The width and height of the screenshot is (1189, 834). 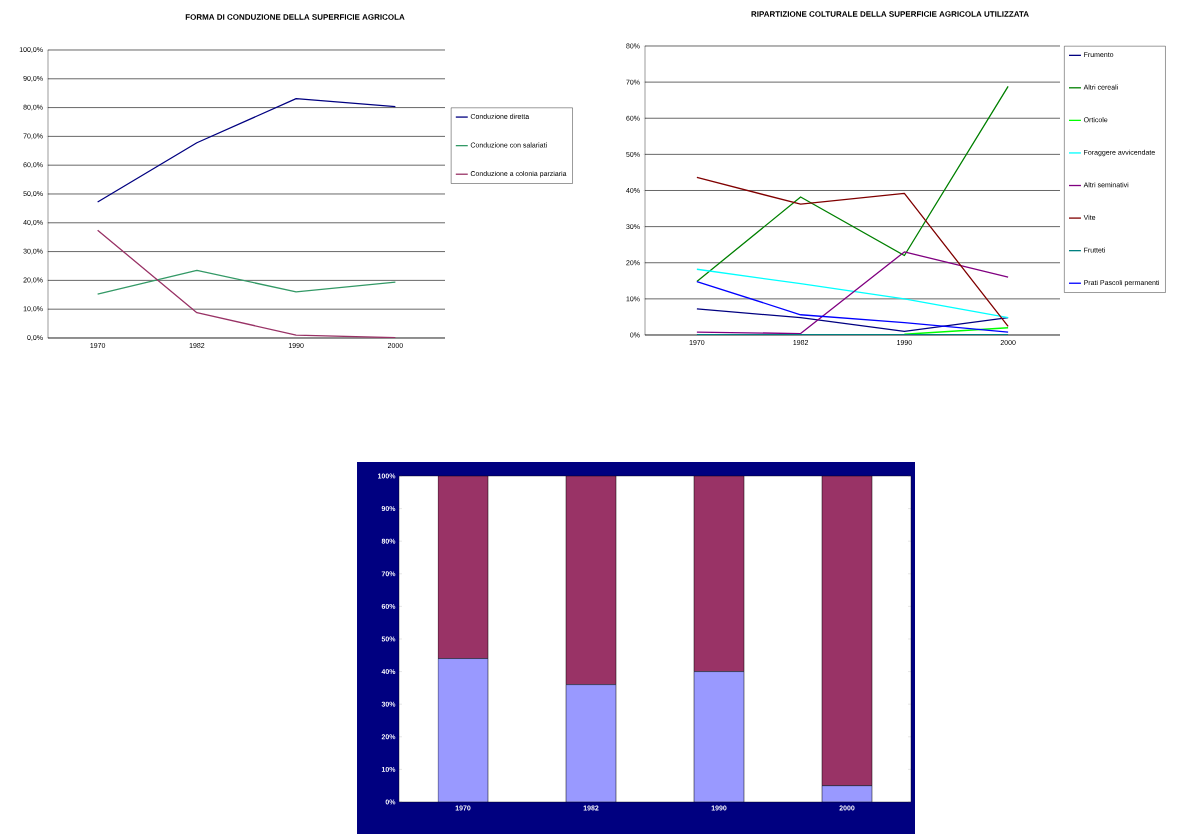 What do you see at coordinates (295, 17) in the screenshot?
I see `chart-title: FORMA DI CONDUZIONE DELLA SUPERFICIE AGRICOLA` at bounding box center [295, 17].